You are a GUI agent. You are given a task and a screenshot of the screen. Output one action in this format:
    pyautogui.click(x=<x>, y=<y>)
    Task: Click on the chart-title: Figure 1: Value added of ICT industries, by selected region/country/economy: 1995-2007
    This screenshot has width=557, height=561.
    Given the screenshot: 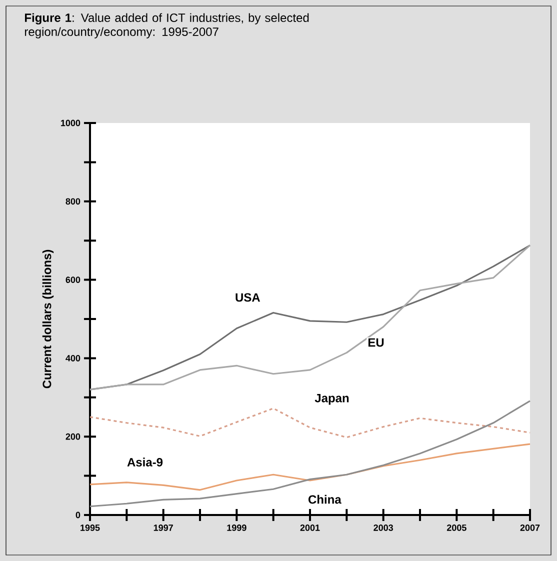 What is the action you would take?
    pyautogui.click(x=167, y=25)
    